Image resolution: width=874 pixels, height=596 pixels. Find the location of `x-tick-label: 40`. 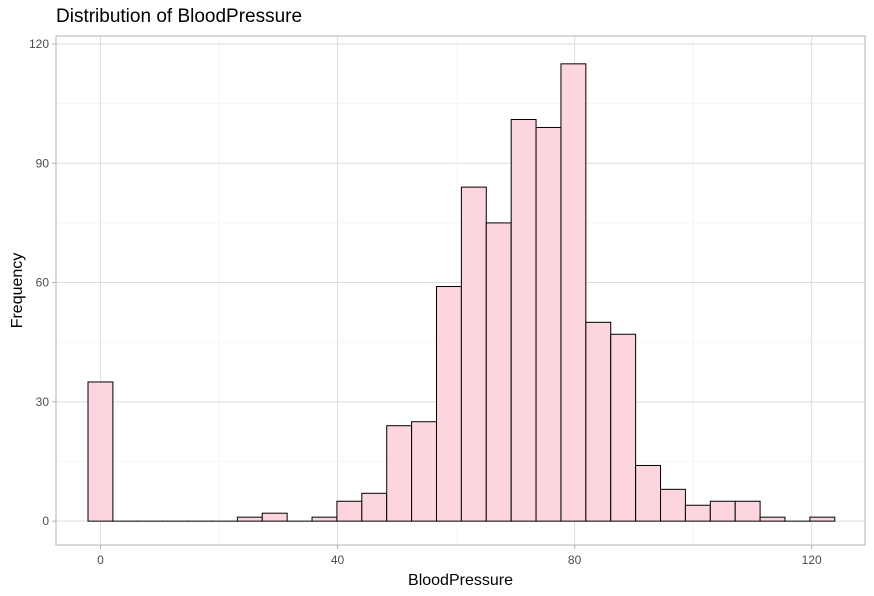

x-tick-label: 40 is located at coordinates (338, 560).